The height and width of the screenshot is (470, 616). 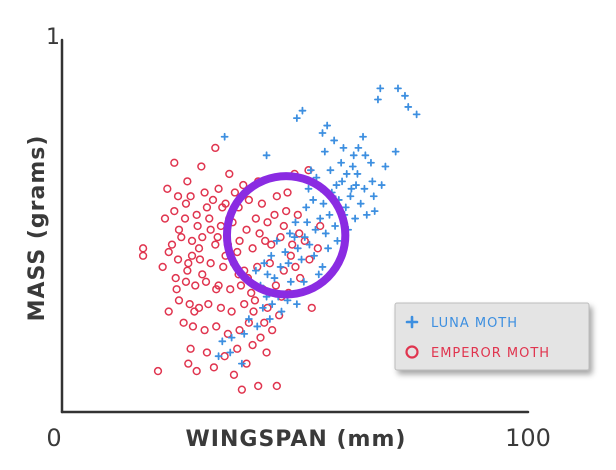 What do you see at coordinates (296, 439) in the screenshot?
I see `x-axis-title: WINGSPAN (mm)` at bounding box center [296, 439].